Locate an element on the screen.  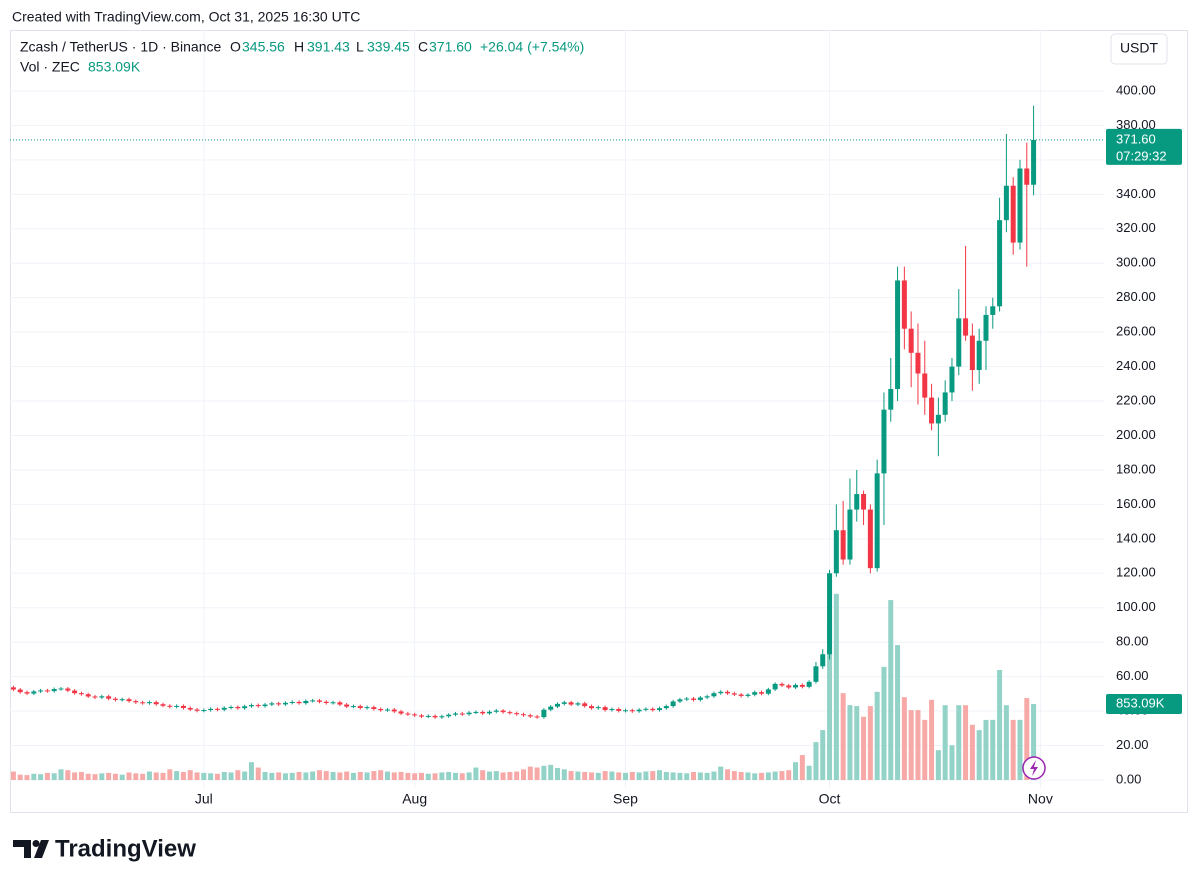
y-tick-label: 0.00 is located at coordinates (1128, 778).